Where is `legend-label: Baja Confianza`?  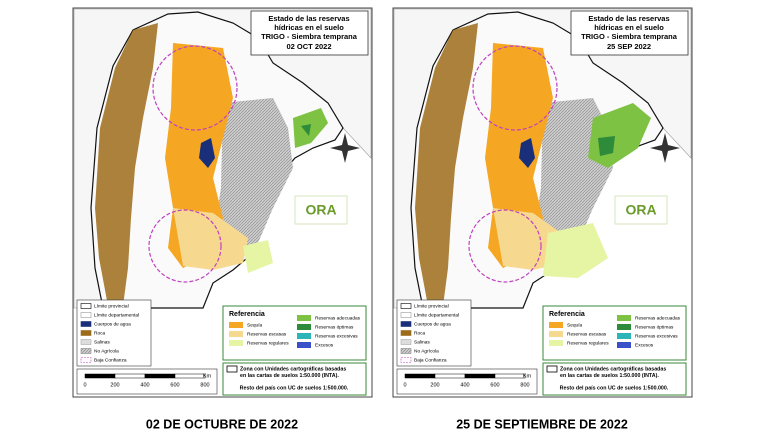 legend-label: Baja Confianza is located at coordinates (430, 360).